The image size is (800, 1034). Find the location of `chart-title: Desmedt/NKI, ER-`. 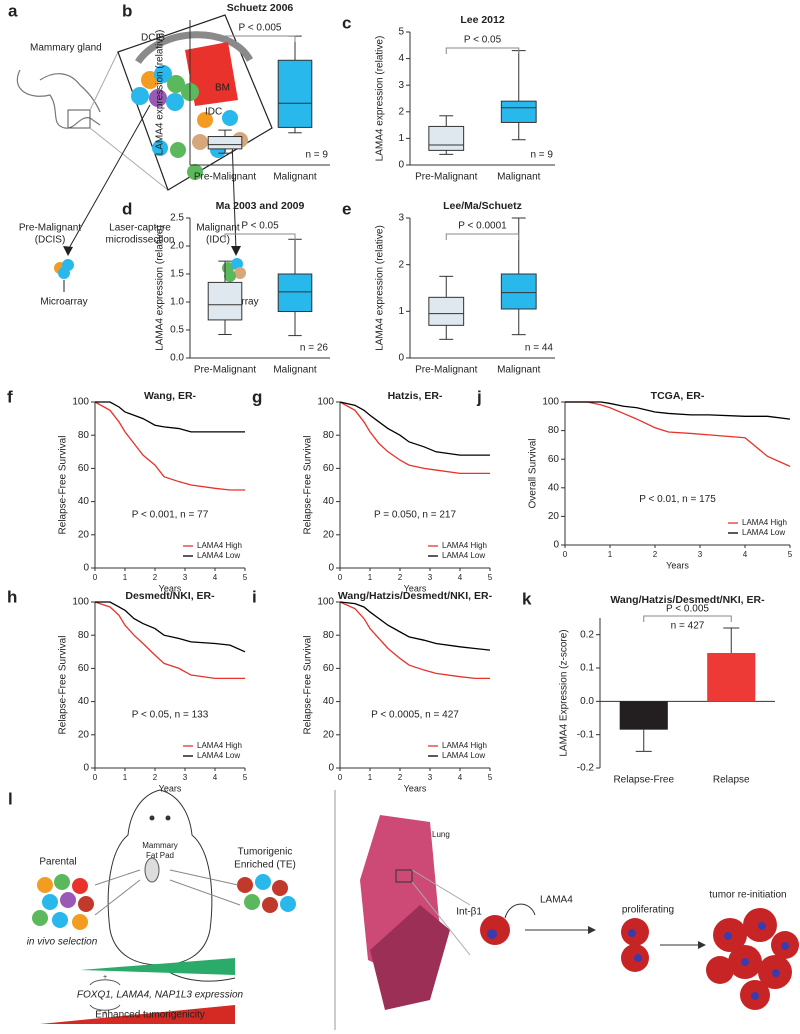

chart-title: Desmedt/NKI, ER- is located at coordinates (170, 596).